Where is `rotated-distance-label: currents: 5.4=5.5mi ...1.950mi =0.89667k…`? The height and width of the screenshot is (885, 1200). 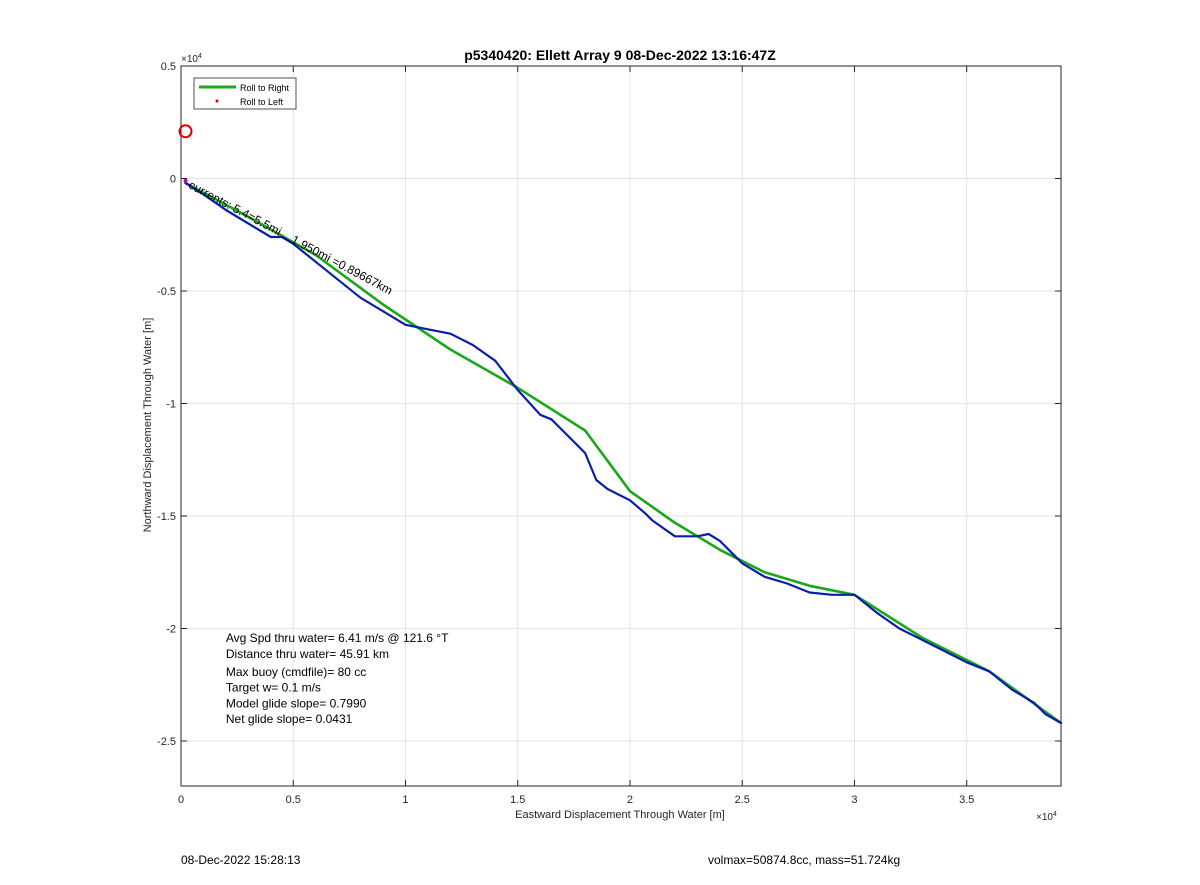
rotated-distance-label: currents: 5.4=5.5mi ...1.950mi =0.89667k… is located at coordinates (290, 238).